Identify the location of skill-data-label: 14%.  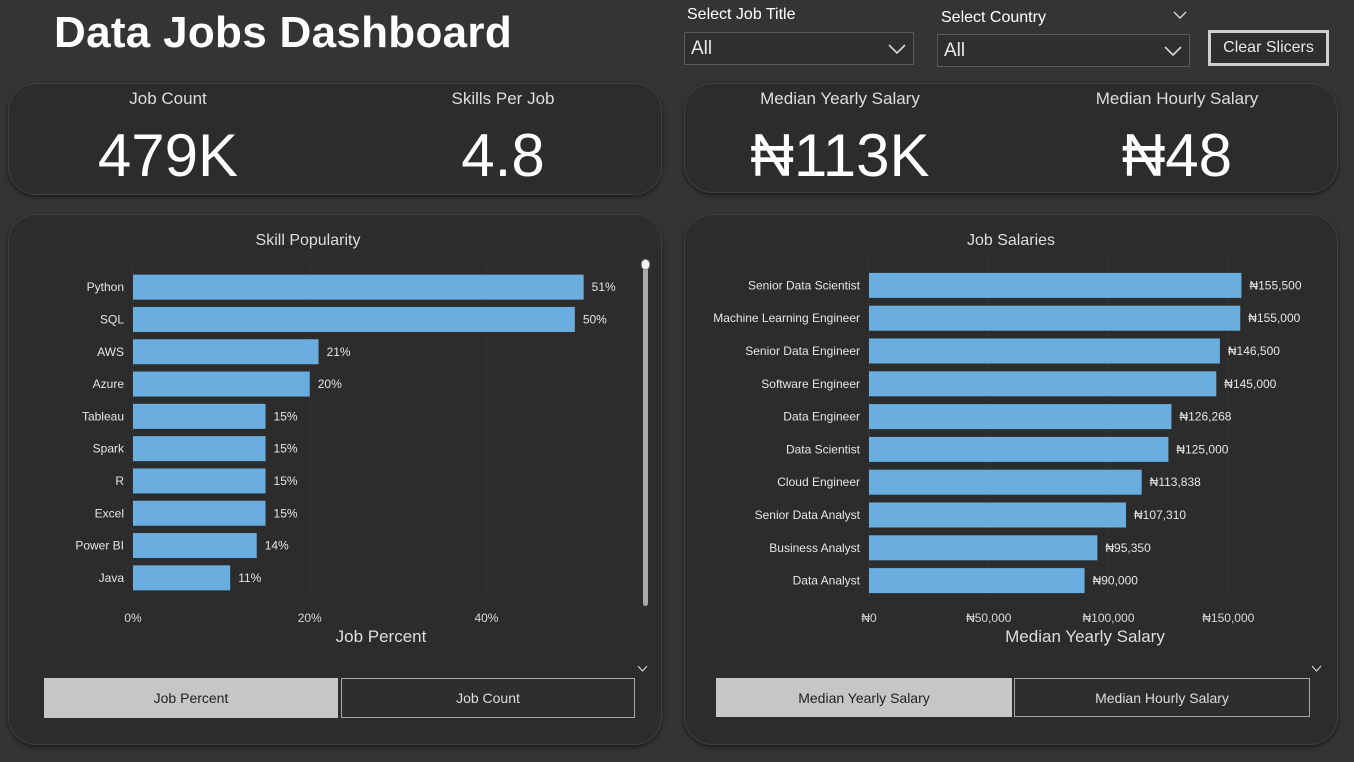
(277, 546).